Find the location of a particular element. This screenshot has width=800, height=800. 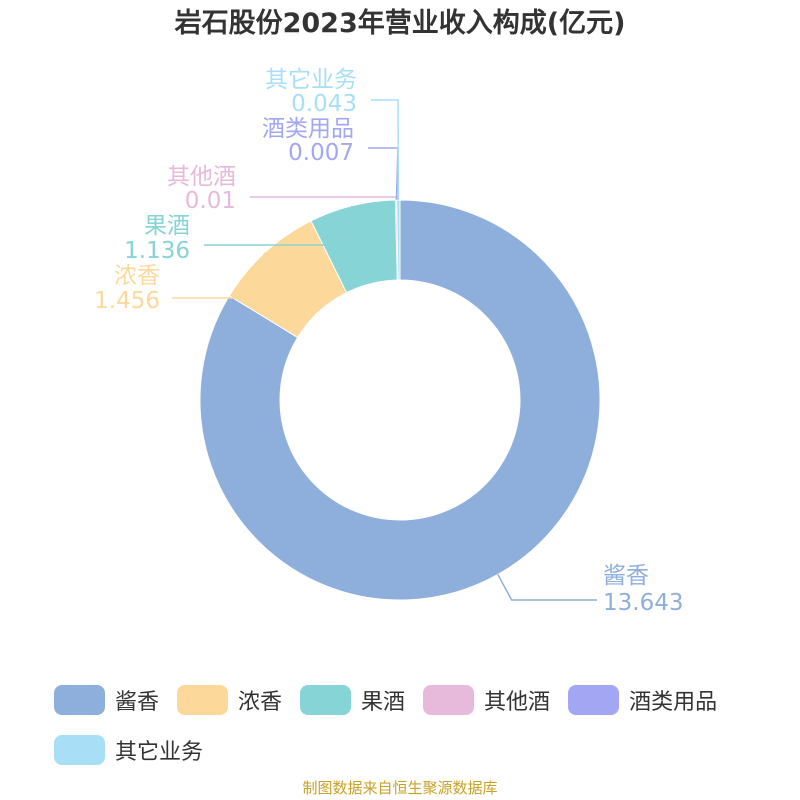

slice-name-label-5: 其它业务 is located at coordinates (311, 80).